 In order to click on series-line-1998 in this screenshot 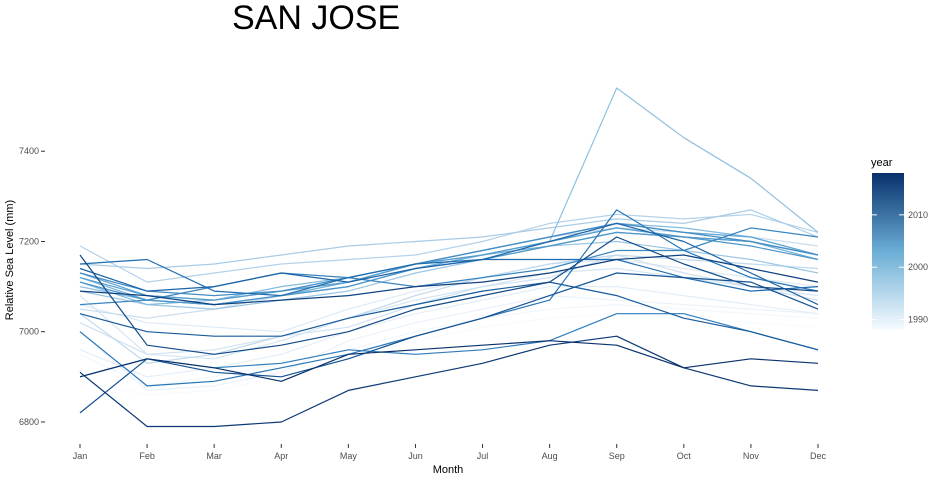, I will do `click(449, 239)`.